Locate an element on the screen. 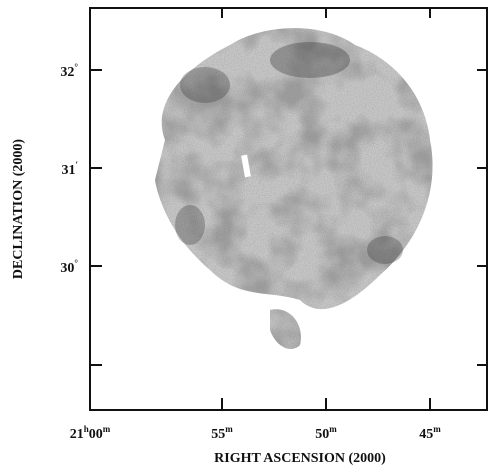 The image size is (491, 470). tick-label: 55m is located at coordinates (222, 433).